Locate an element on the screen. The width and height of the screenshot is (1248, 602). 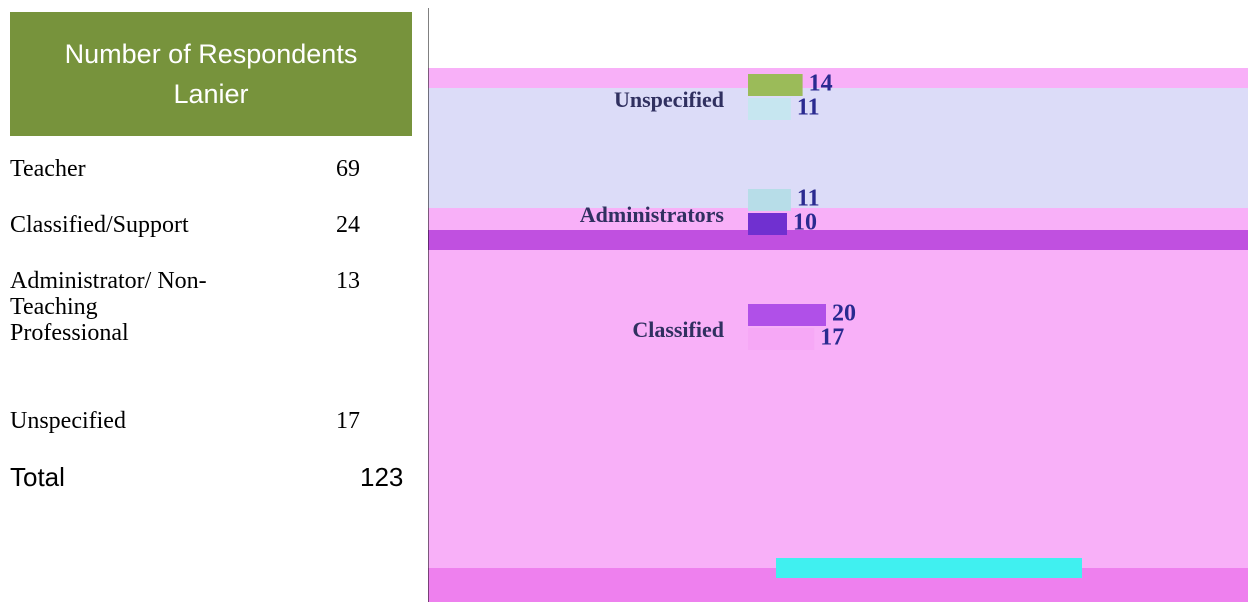
header-line: Lanier is located at coordinates (211, 94).